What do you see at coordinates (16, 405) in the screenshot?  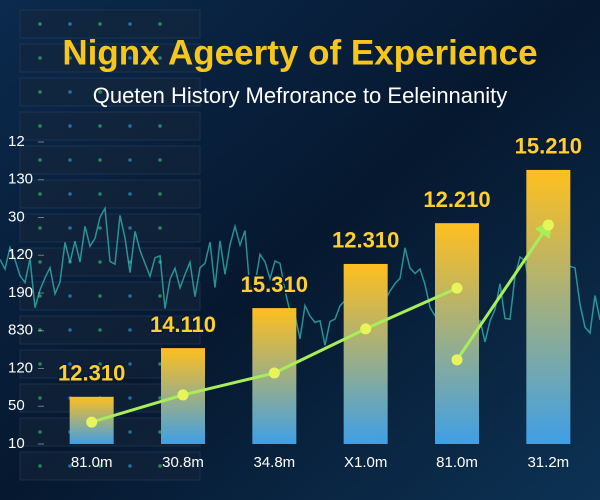 I see `y-tick-label: 50` at bounding box center [16, 405].